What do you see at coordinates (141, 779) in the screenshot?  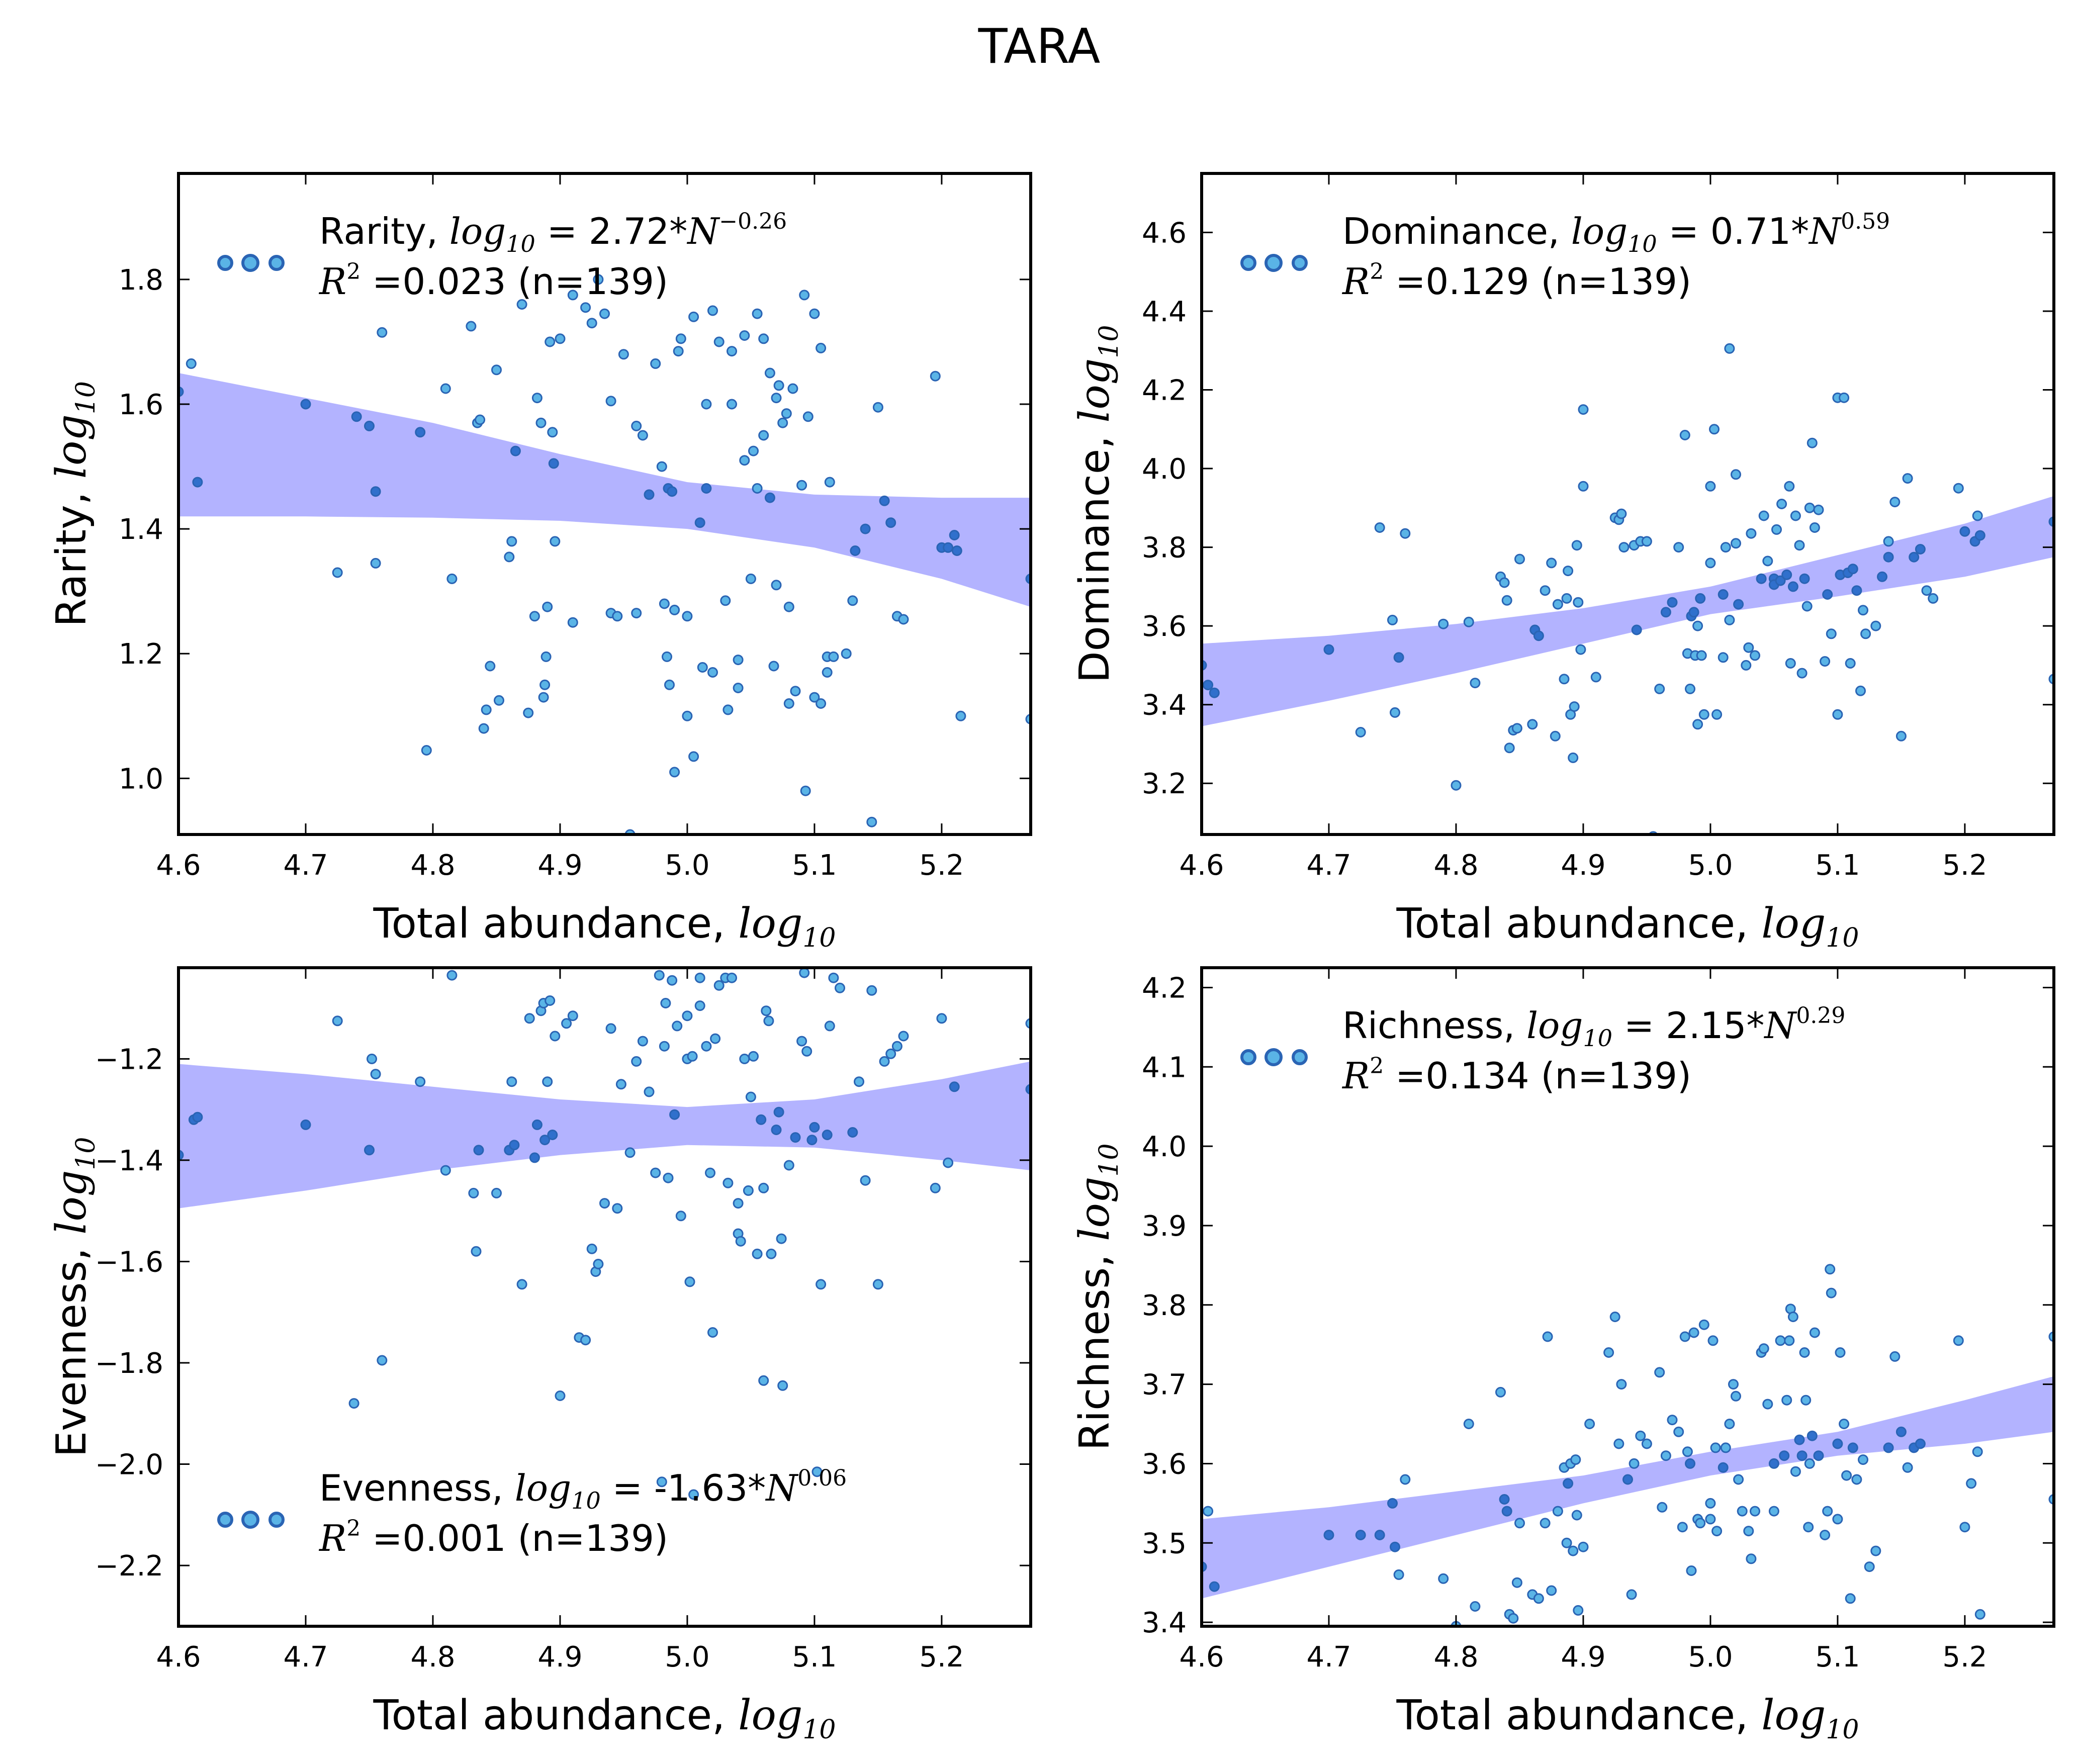 I see `y-tick-label: 1.0` at bounding box center [141, 779].